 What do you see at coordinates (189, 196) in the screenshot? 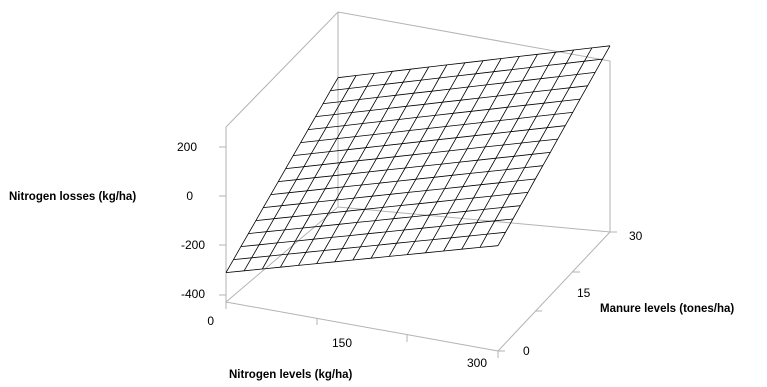
I see `z-tick-label: 0` at bounding box center [189, 196].